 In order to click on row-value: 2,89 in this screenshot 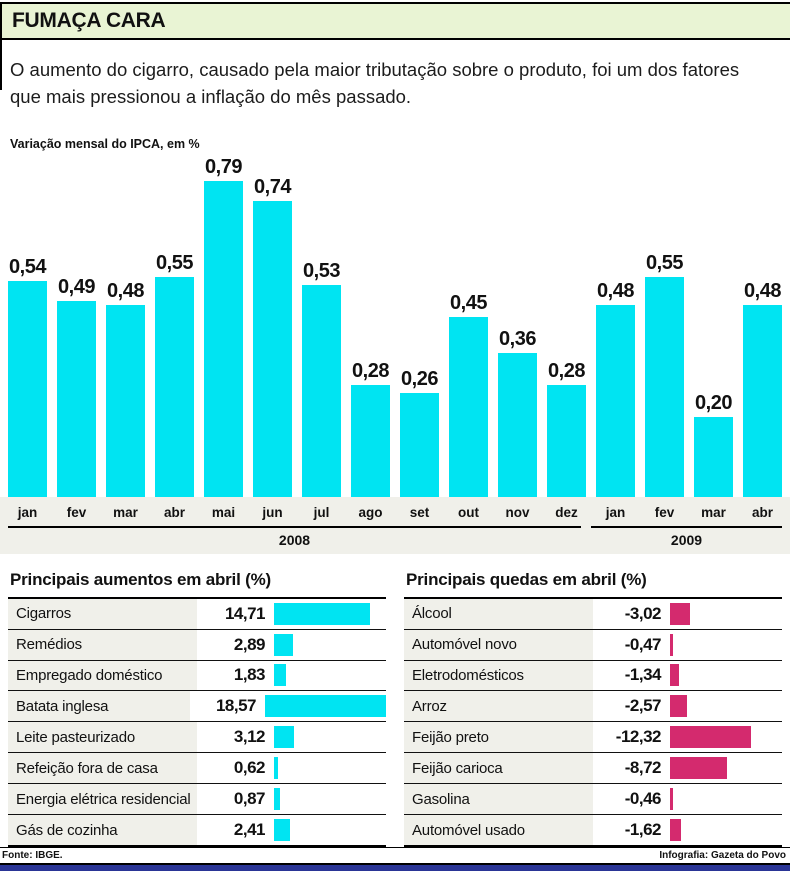, I will do `click(249, 644)`.